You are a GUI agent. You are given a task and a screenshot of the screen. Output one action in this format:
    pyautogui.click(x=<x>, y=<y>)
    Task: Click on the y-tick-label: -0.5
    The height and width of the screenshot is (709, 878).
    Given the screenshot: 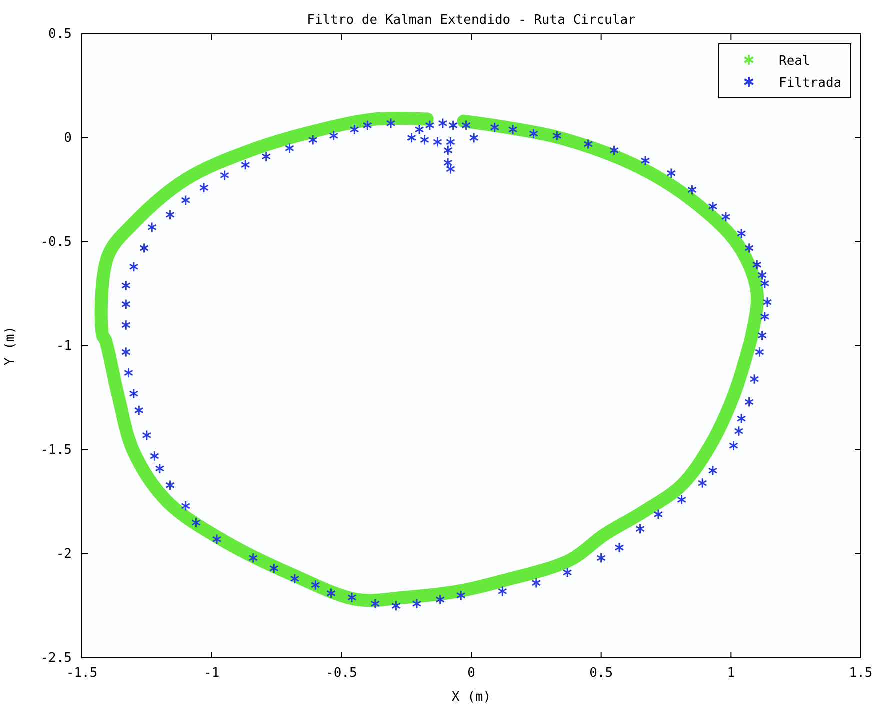 What is the action you would take?
    pyautogui.click(x=56, y=242)
    